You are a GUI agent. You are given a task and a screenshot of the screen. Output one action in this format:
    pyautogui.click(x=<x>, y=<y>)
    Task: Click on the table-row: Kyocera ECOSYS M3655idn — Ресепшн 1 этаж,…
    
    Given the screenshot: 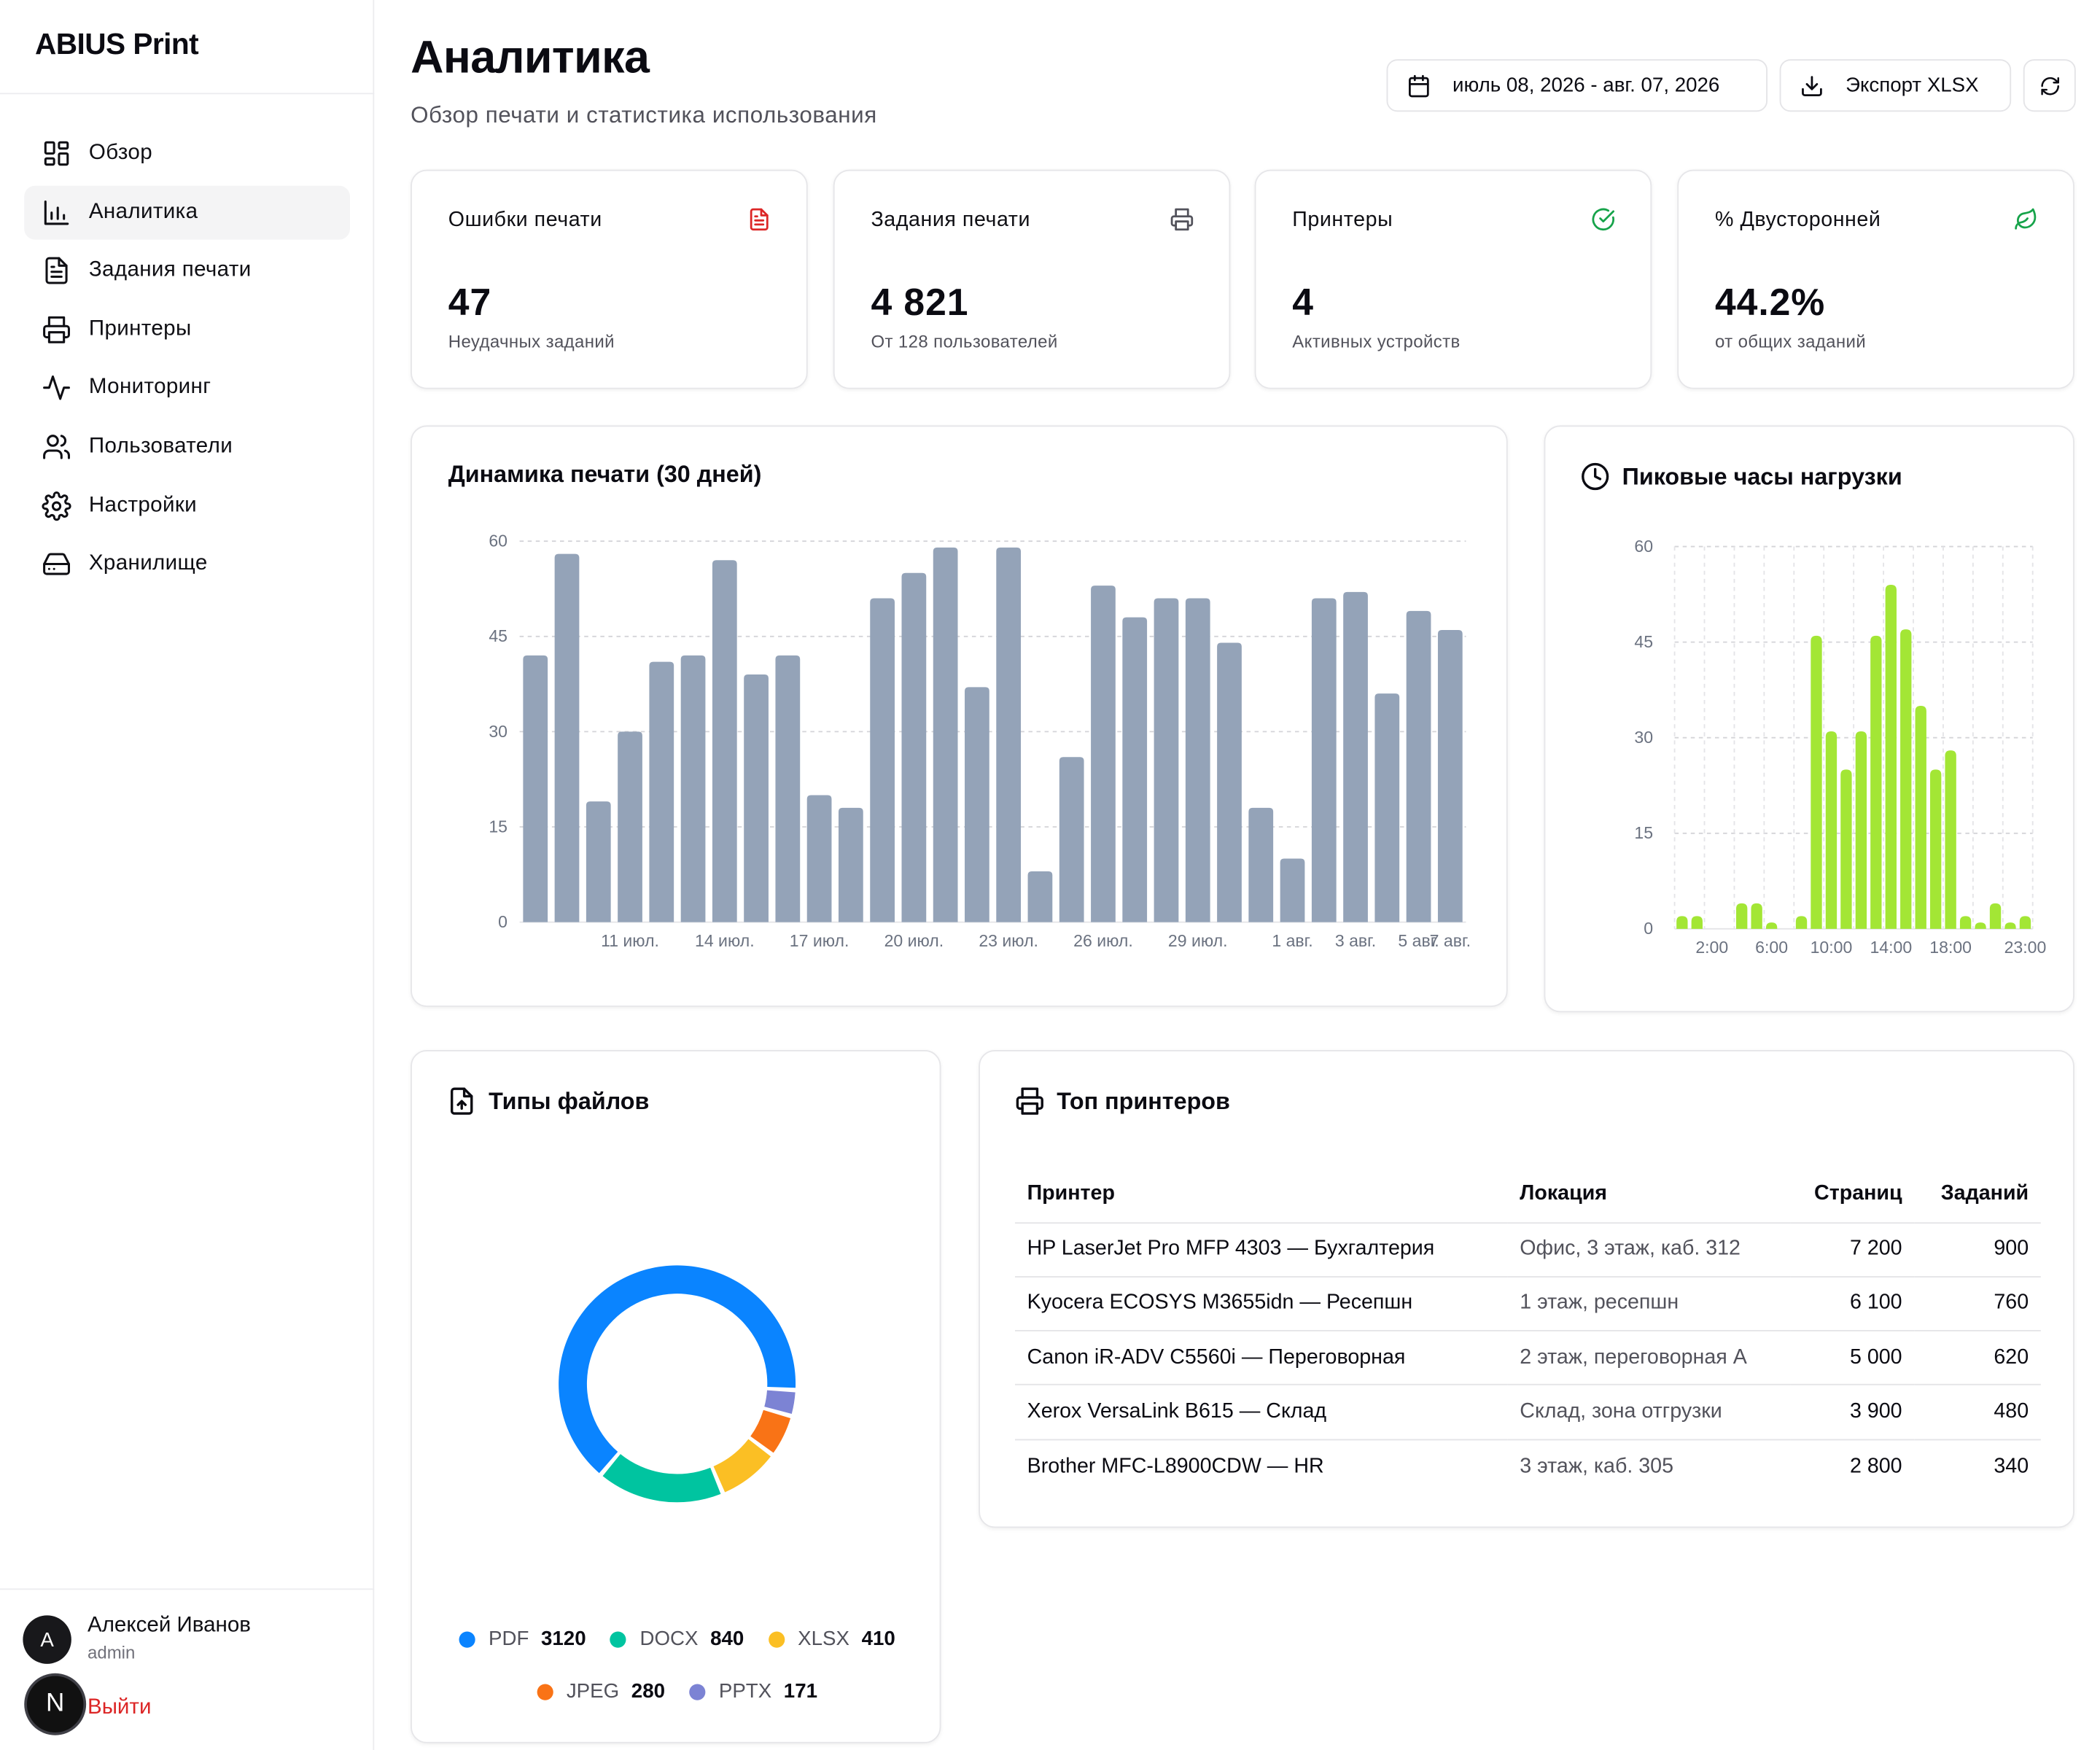 What is the action you would take?
    pyautogui.click(x=1527, y=1304)
    